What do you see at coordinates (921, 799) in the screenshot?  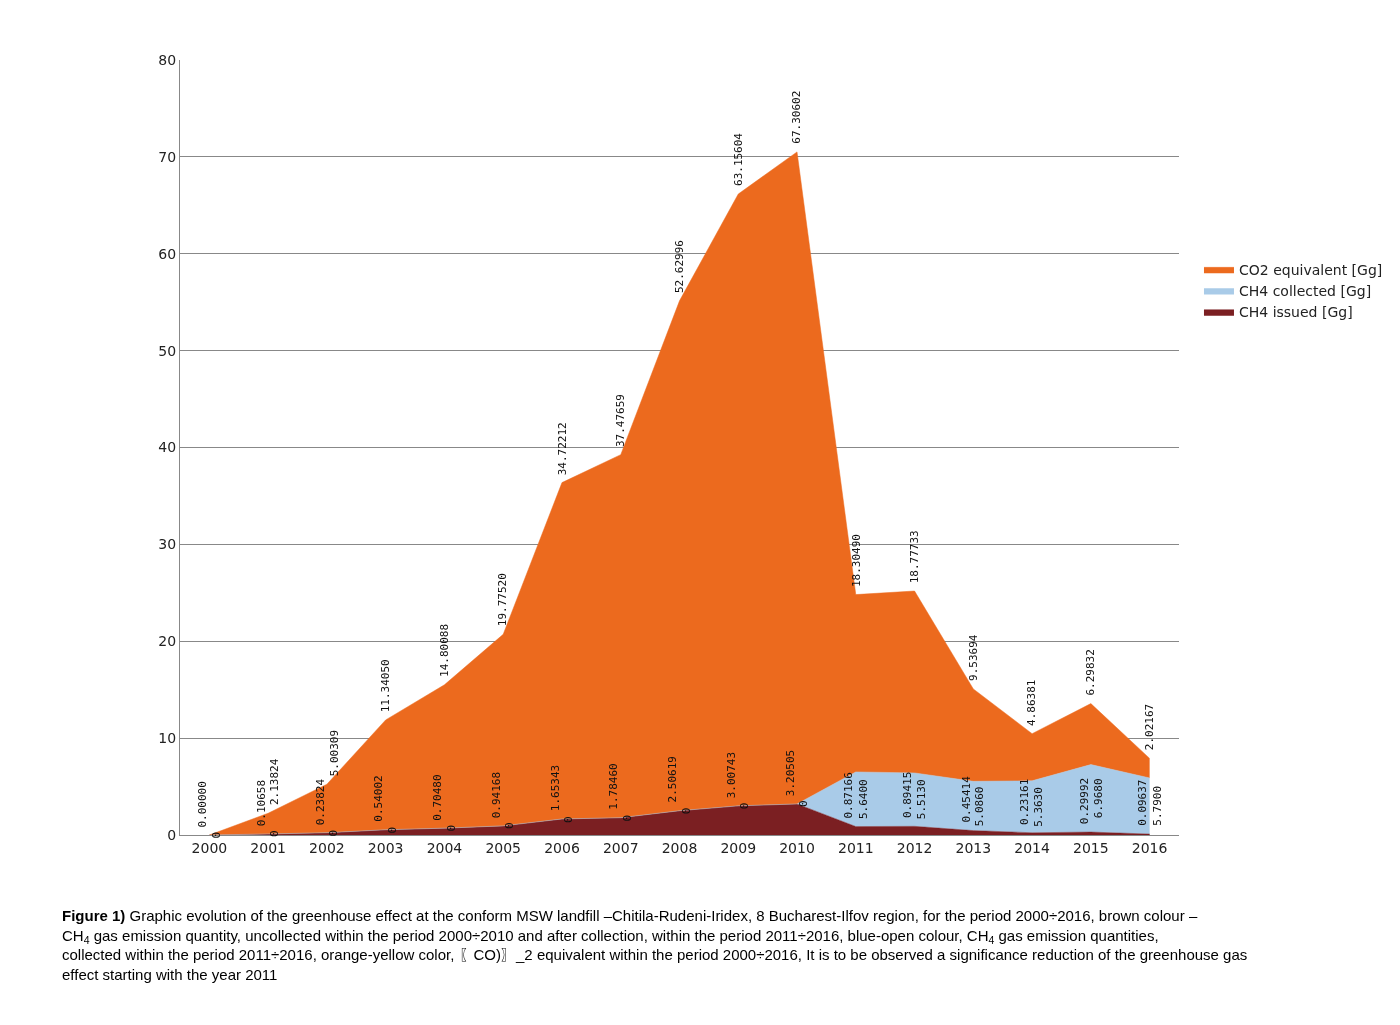 I see `data-label: 5.5130` at bounding box center [921, 799].